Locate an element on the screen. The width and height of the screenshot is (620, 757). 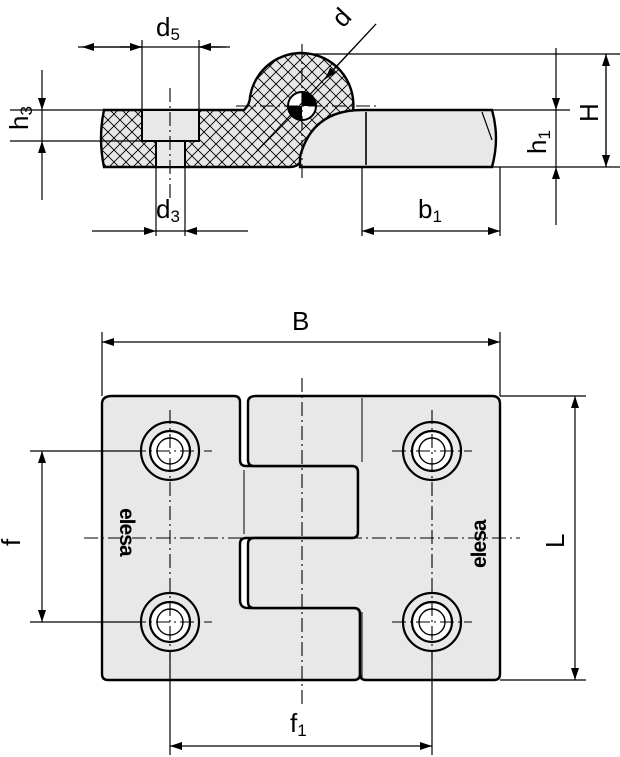
dim-label-d5: d5 is located at coordinates (168, 28).